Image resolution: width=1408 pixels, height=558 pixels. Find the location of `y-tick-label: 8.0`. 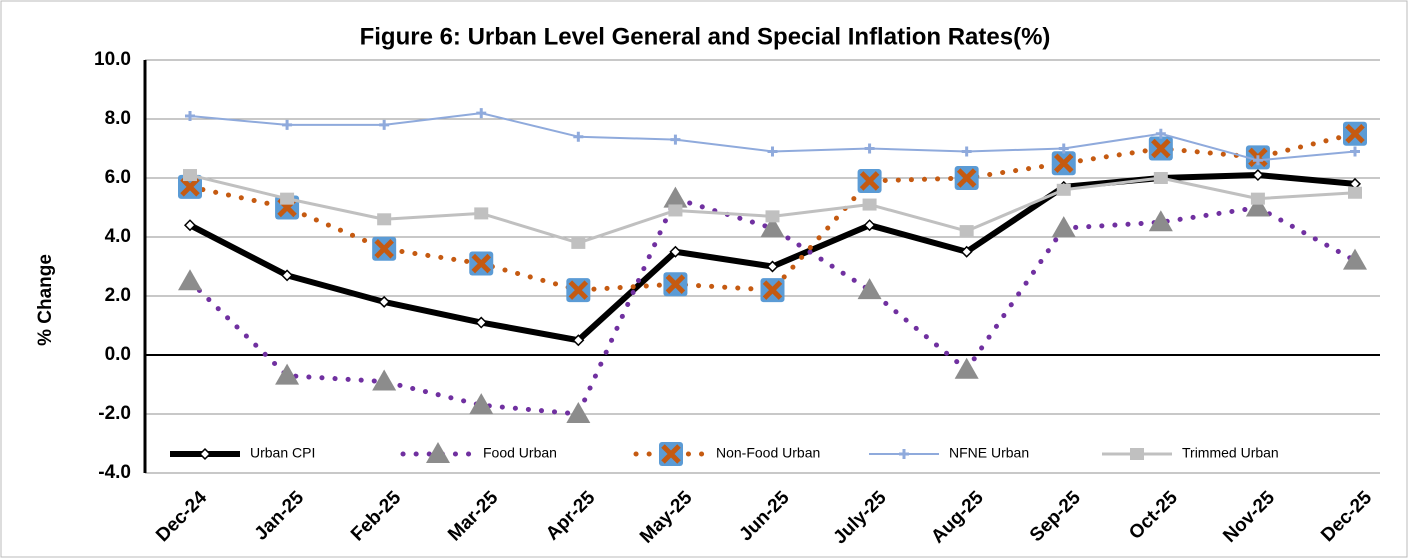

y-tick-label: 8.0 is located at coordinates (118, 118).